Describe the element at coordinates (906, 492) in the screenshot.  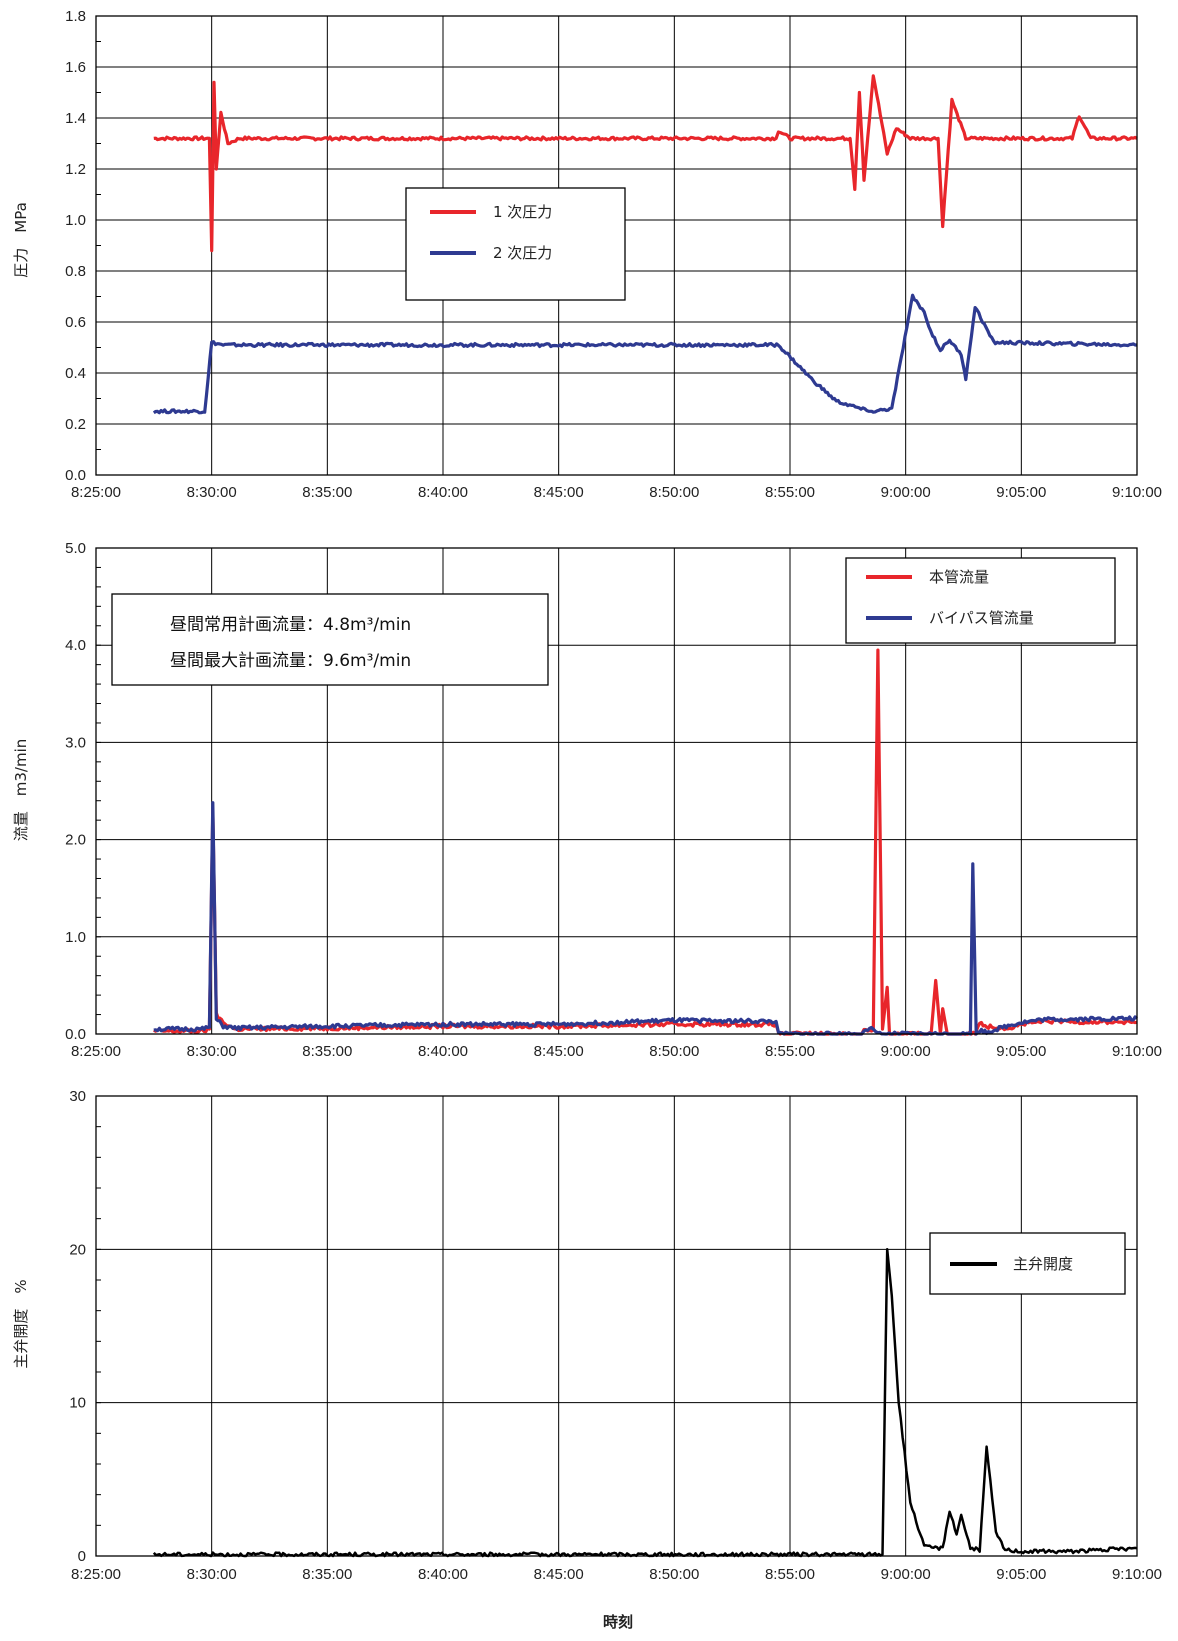
I see `pressure-x-tick-label: 9:00:00` at that location.